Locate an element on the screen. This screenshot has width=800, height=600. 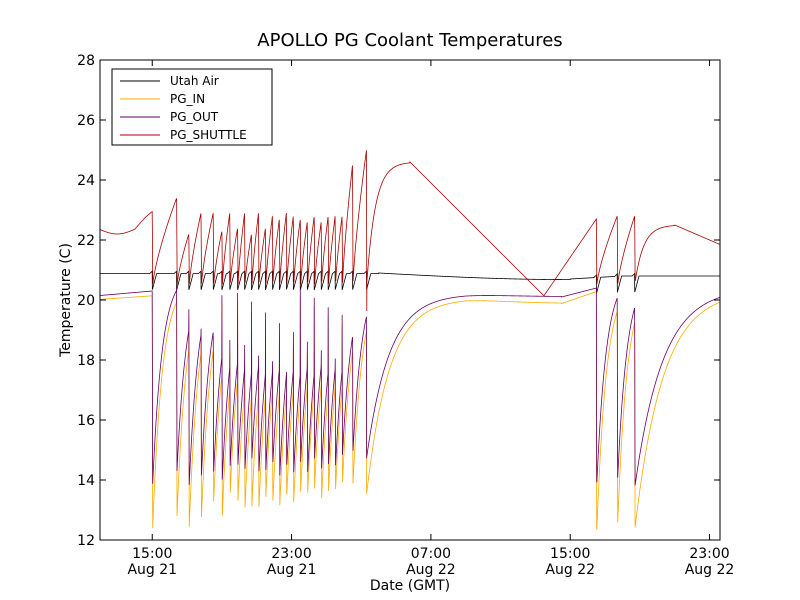
y-tick-label: 24 is located at coordinates (86, 181).